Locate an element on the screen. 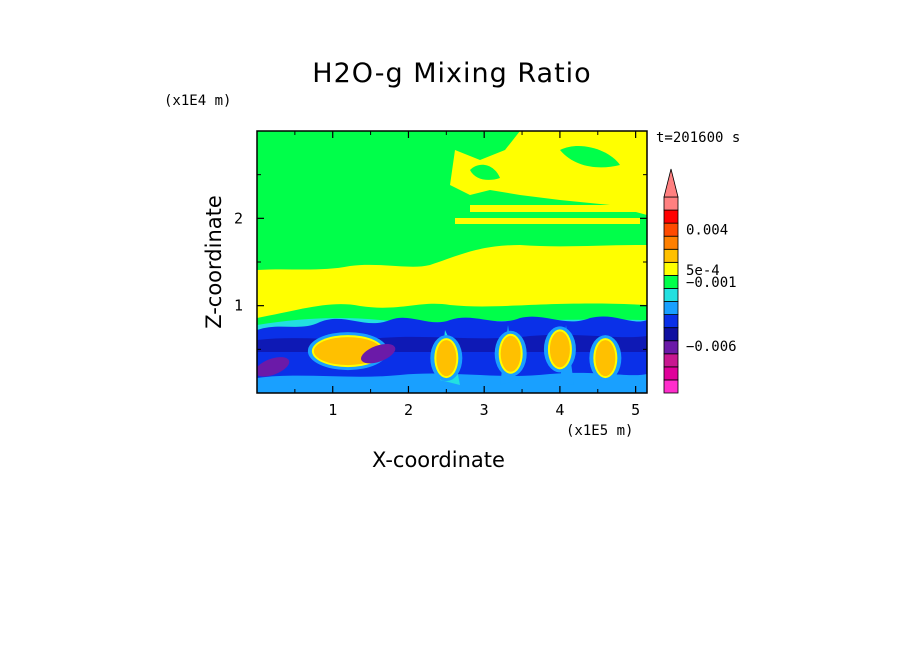 This screenshot has height=654, width=904. colorbar-label: 5e-4 is located at coordinates (703, 271).